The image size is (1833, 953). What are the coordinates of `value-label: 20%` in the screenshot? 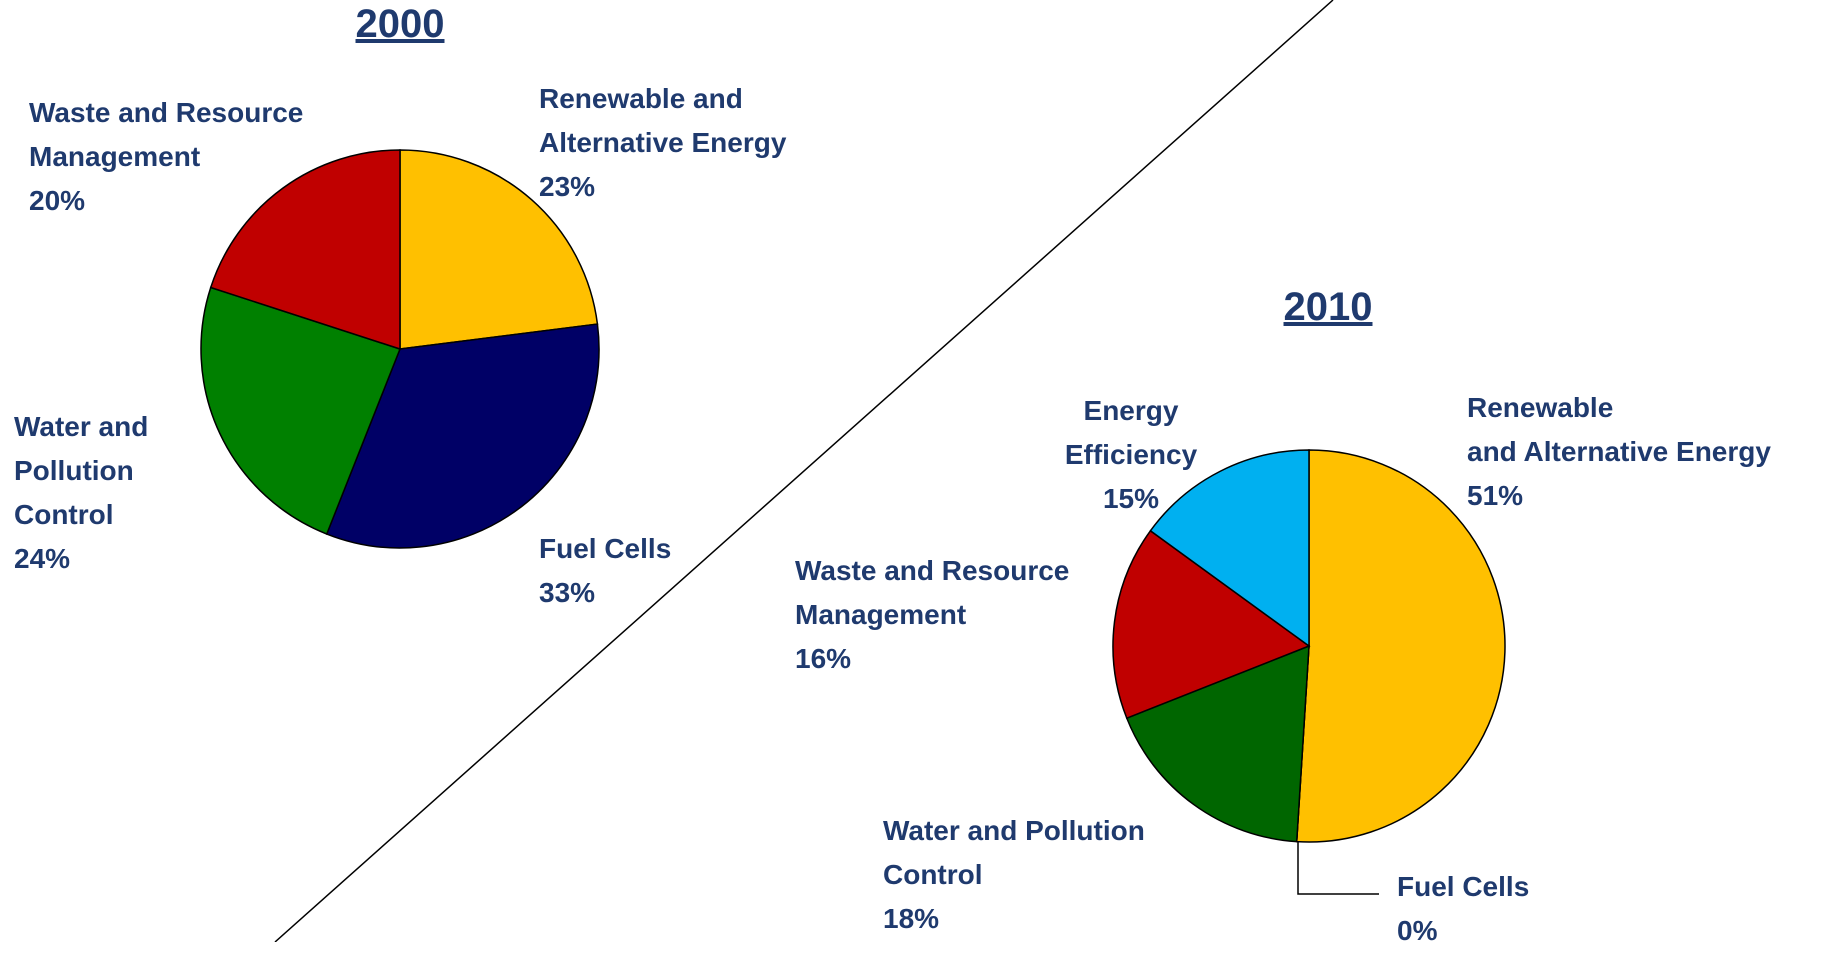 It's located at (57, 200).